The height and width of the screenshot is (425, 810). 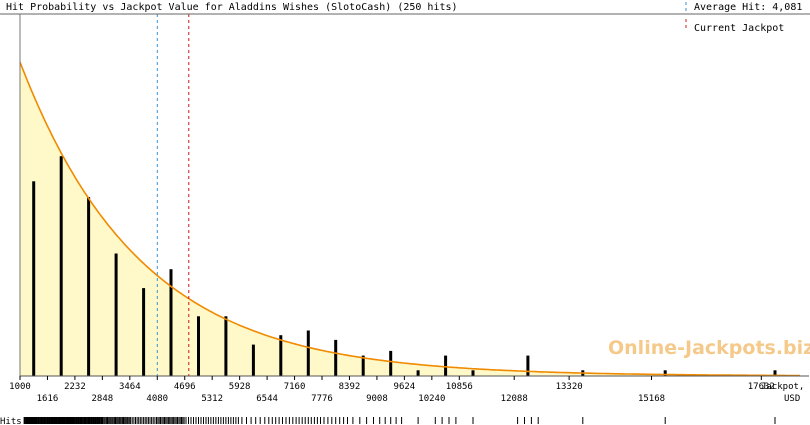 What do you see at coordinates (212, 399) in the screenshot?
I see `x-tick-label: 5312` at bounding box center [212, 399].